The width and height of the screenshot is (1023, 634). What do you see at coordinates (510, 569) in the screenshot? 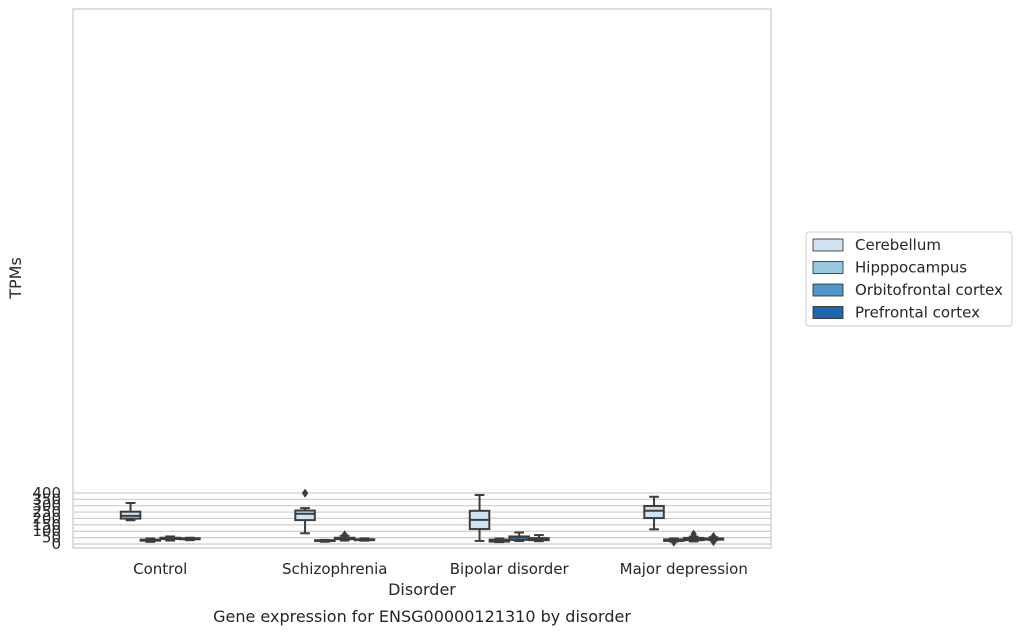
I see `x-tick-label: Bipolar disorder` at bounding box center [510, 569].